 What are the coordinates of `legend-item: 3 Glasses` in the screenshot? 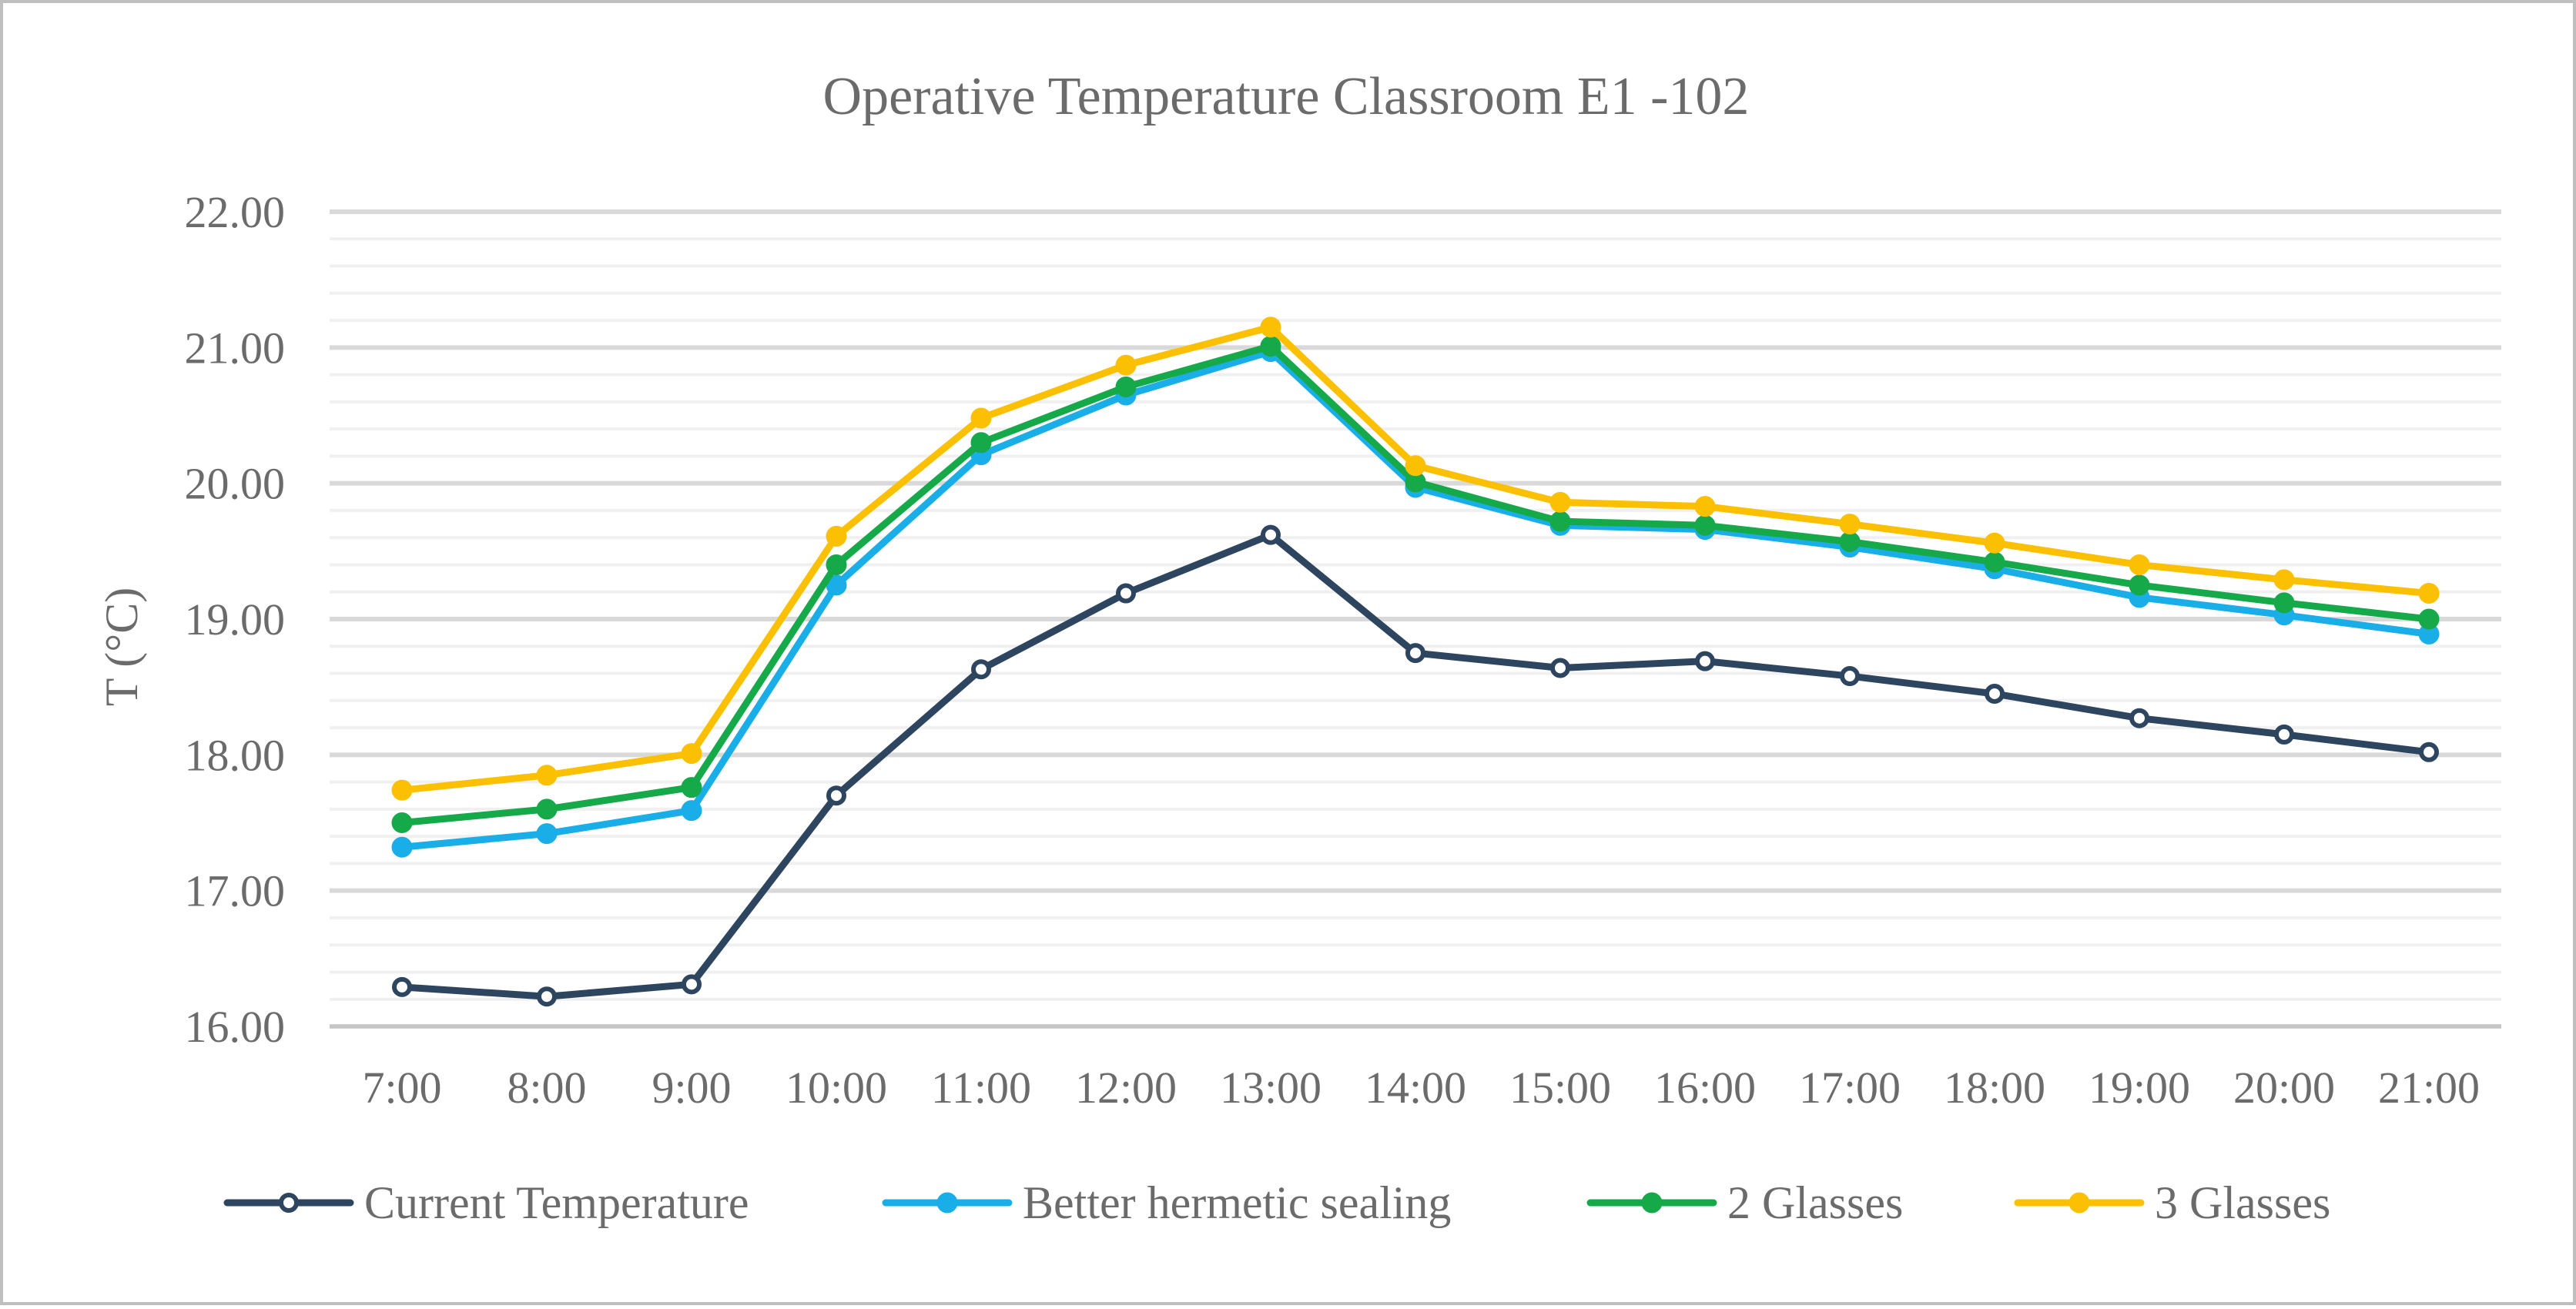 It's located at (2172, 1202).